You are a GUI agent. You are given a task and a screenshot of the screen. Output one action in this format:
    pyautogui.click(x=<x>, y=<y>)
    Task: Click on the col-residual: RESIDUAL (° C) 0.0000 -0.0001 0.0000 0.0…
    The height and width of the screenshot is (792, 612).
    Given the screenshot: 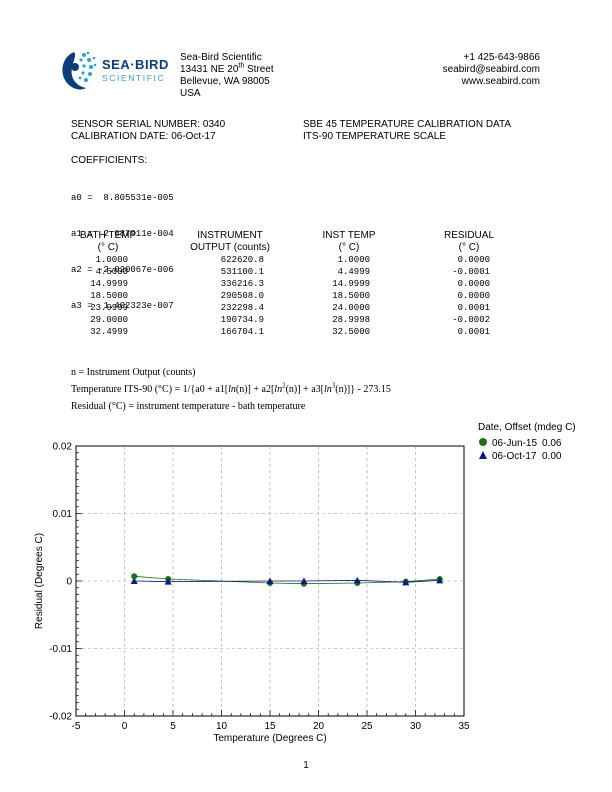 What is the action you would take?
    pyautogui.click(x=469, y=284)
    